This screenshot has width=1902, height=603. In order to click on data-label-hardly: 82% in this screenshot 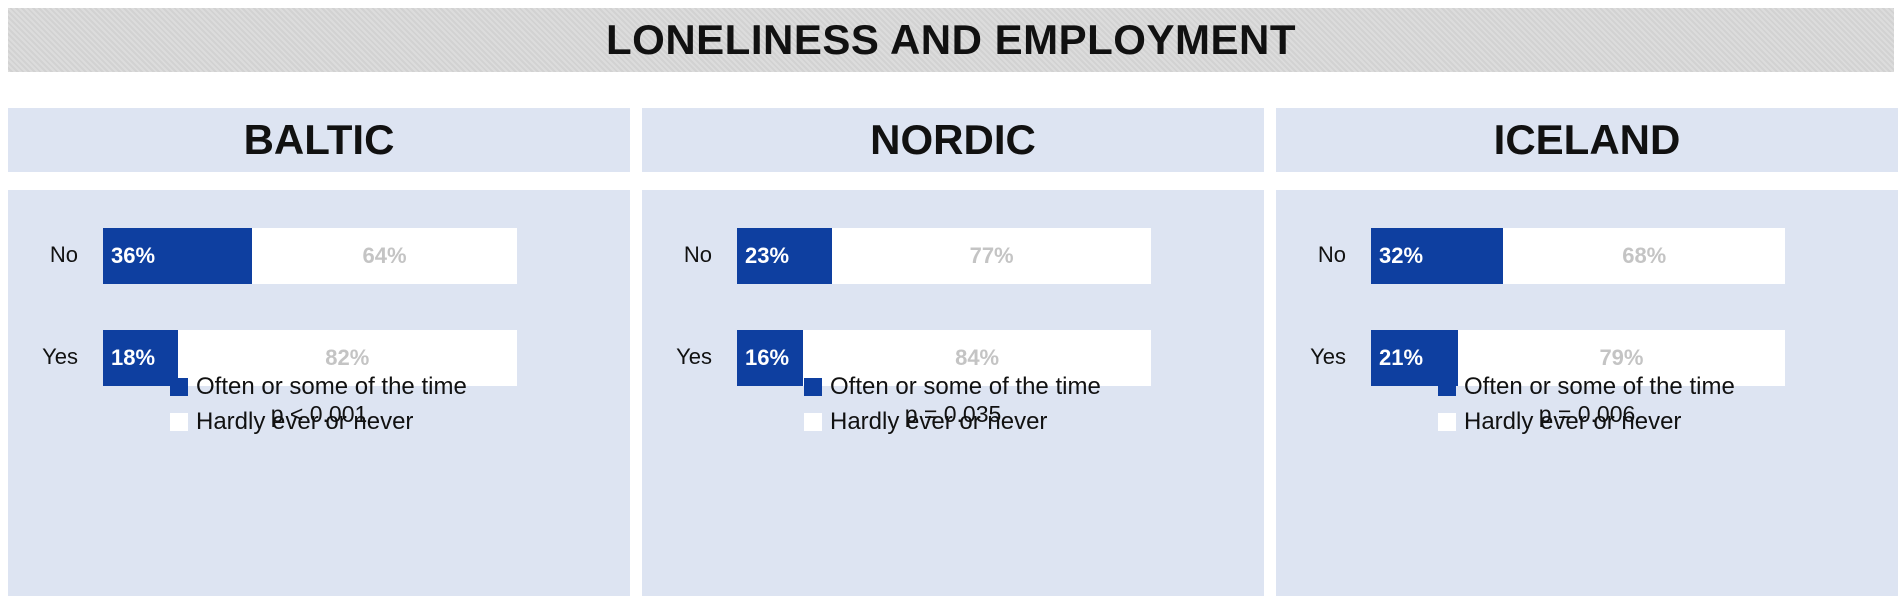, I will do `click(347, 357)`.